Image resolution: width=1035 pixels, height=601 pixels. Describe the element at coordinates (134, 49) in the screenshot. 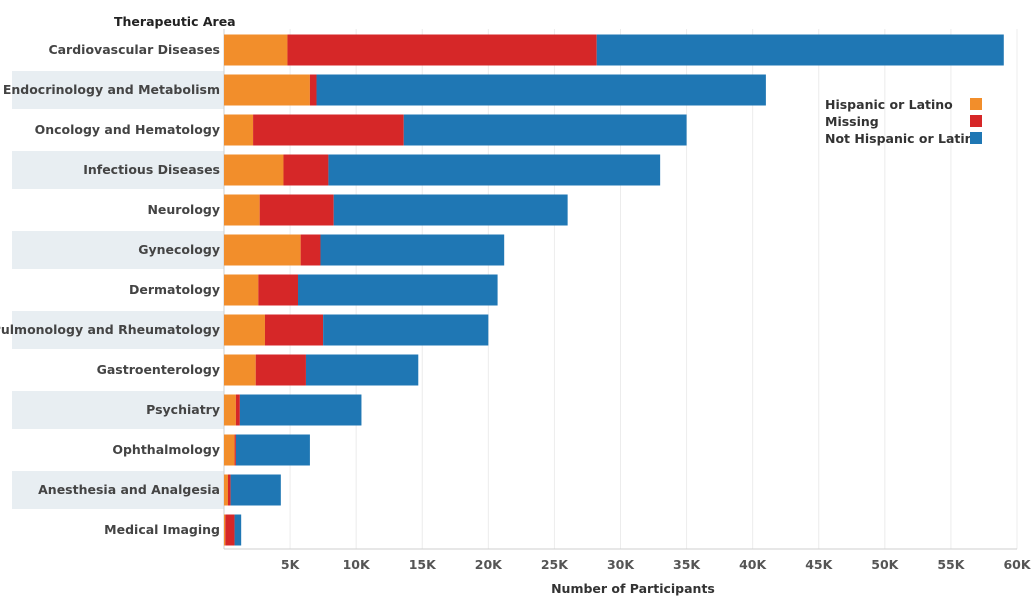

I see `category-label: Cardiovascular Diseases` at that location.